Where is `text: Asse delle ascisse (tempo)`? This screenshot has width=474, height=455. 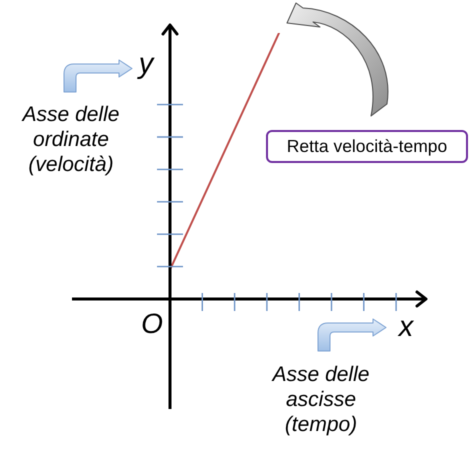 text: Asse delle ascisse (tempo) is located at coordinates (320, 399).